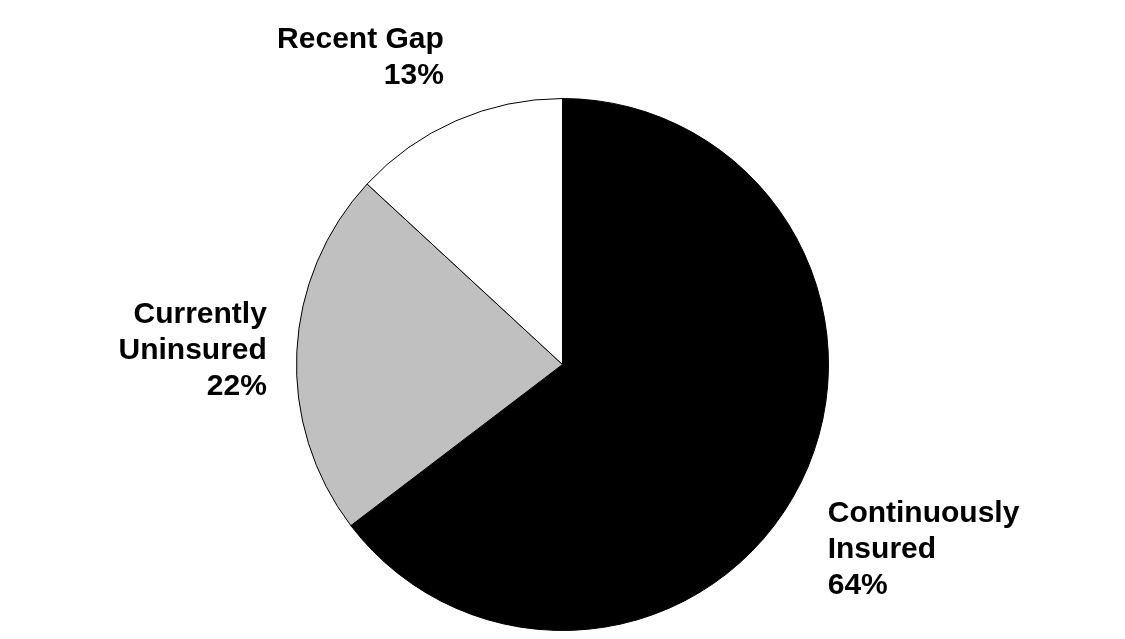 This screenshot has width=1125, height=639. What do you see at coordinates (193, 330) in the screenshot?
I see `slice-label: Currently Uninsured` at bounding box center [193, 330].